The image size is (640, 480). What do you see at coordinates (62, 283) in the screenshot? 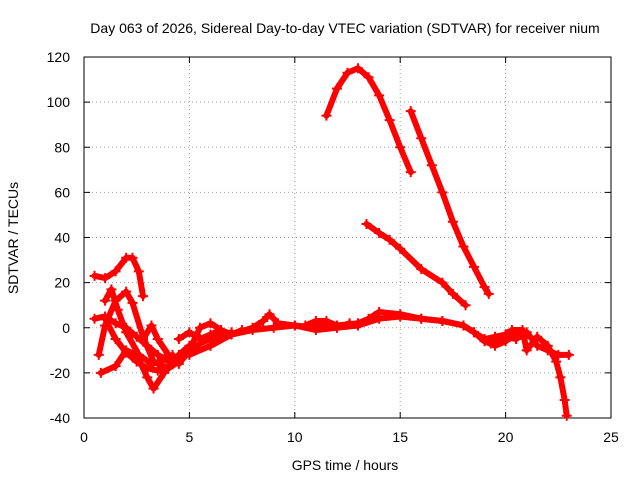
I see `y-tick-label: 20` at bounding box center [62, 283].